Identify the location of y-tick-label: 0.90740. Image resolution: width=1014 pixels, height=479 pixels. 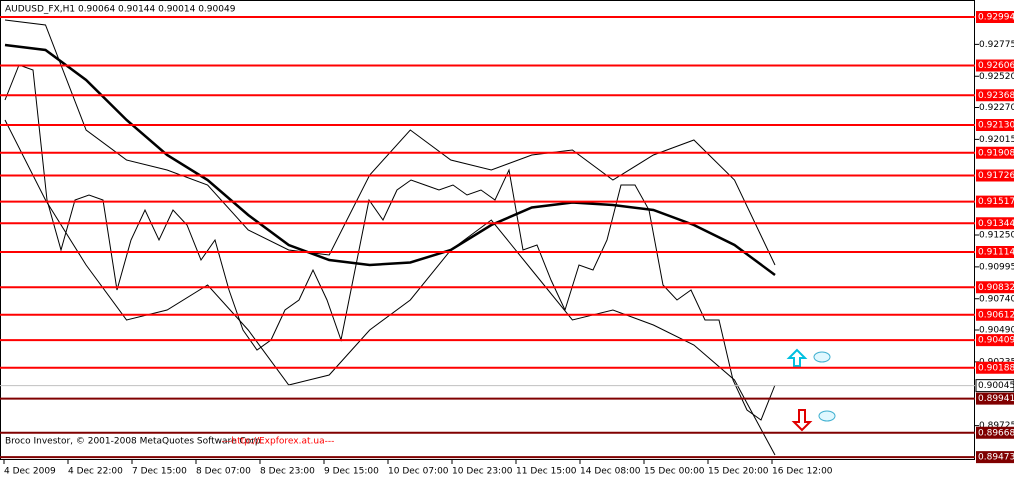
(996, 299).